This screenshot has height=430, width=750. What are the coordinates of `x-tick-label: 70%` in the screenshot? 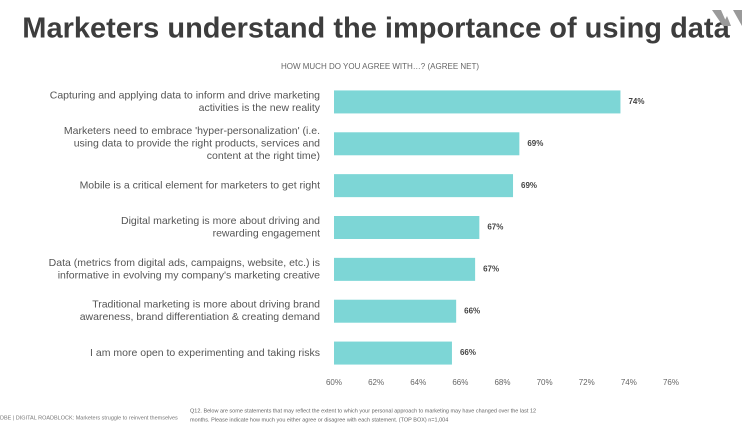 It's located at (545, 382).